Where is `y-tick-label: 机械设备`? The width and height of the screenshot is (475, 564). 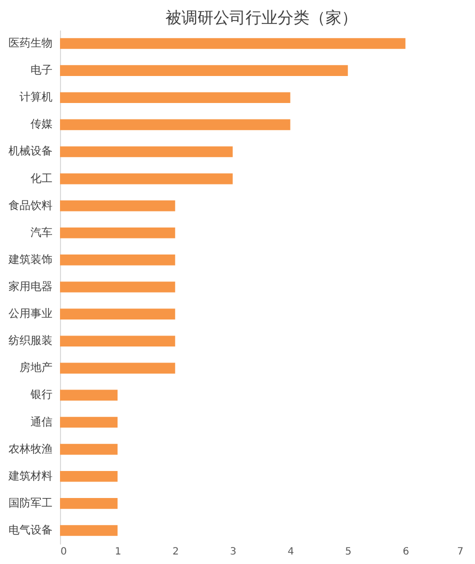 y-tick-label: 机械设备 is located at coordinates (30, 151).